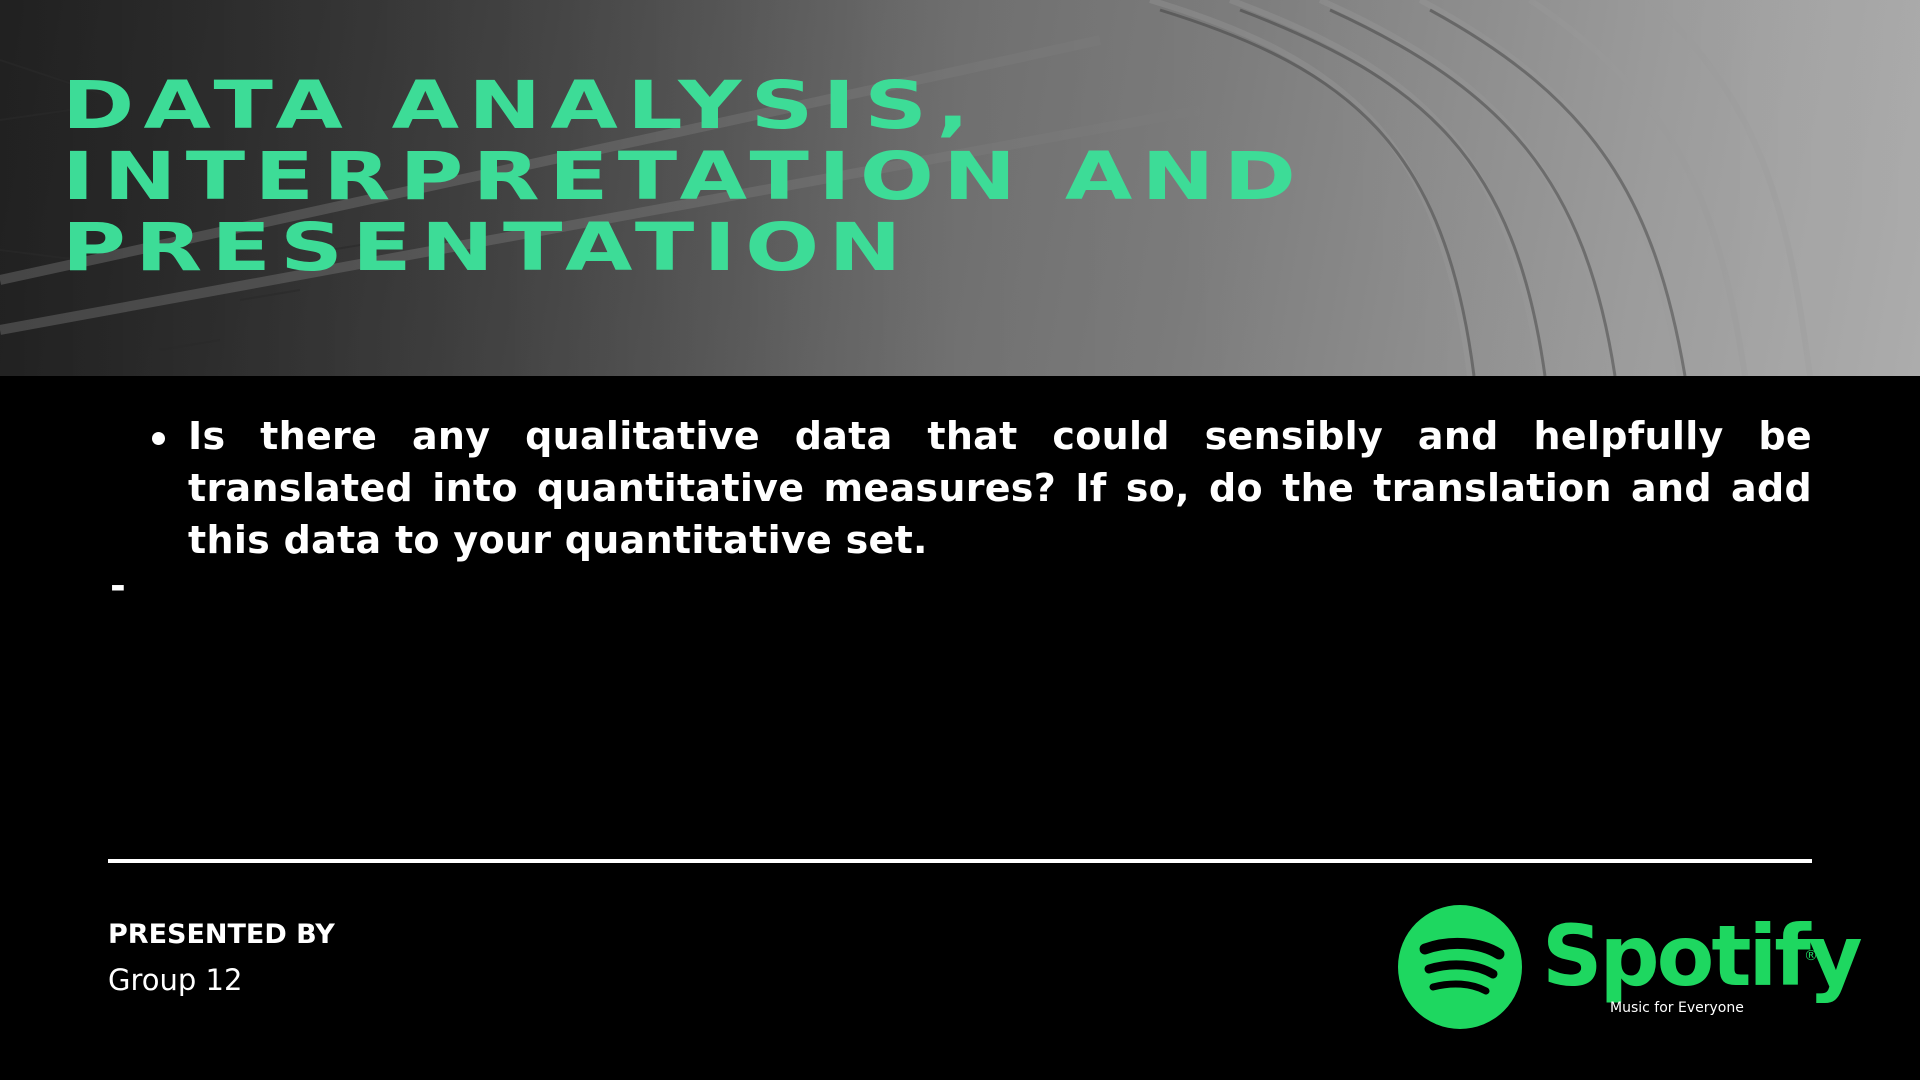 The width and height of the screenshot is (1920, 1080). What do you see at coordinates (960, 861) in the screenshot?
I see `footer-divider` at bounding box center [960, 861].